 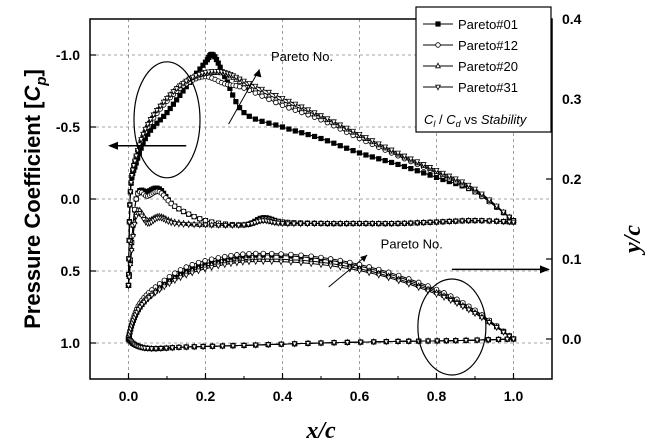 I want to click on pareto-arrow-upper-line, so click(x=244, y=97).